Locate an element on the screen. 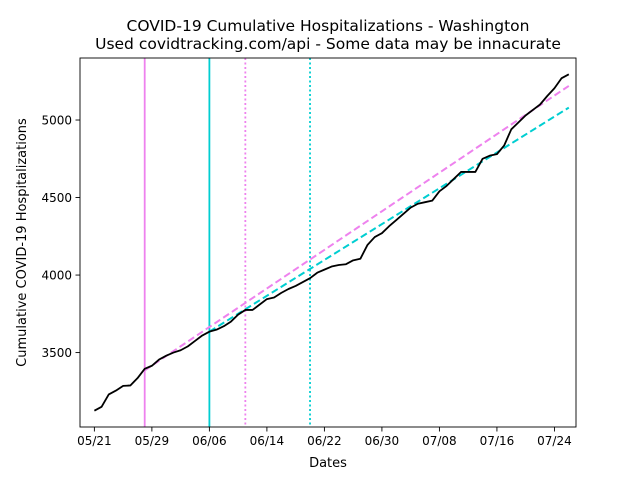 Image resolution: width=640 pixels, height=480 pixels. x-tick-label: 07/16 is located at coordinates (497, 441).